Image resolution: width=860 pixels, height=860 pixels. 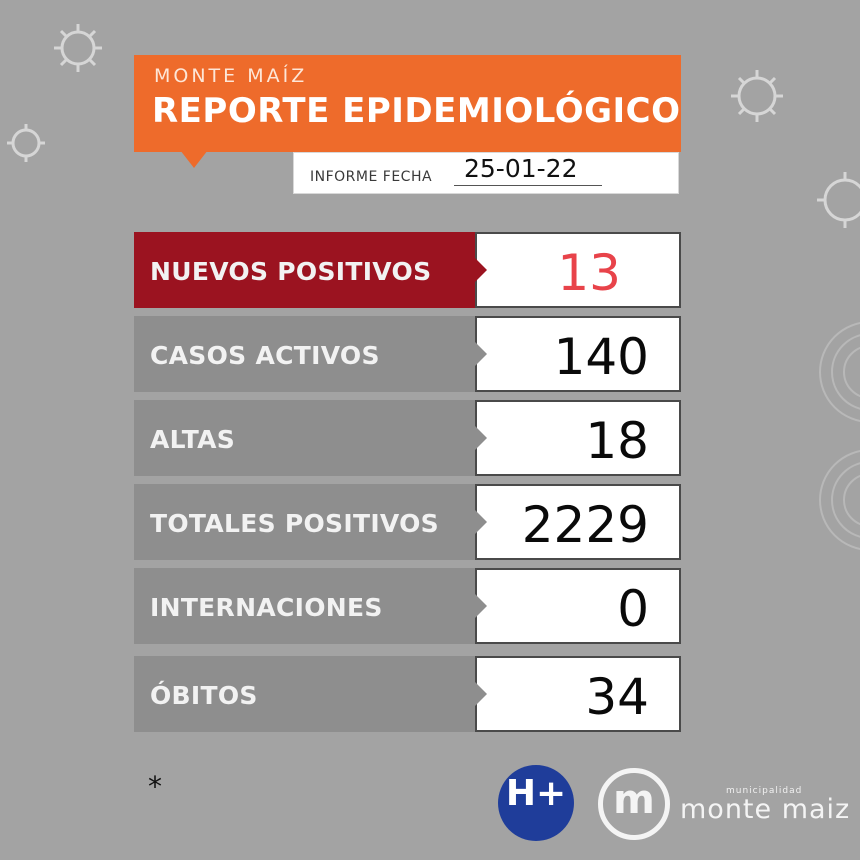 I want to click on row-label: ALTAS, so click(x=193, y=439).